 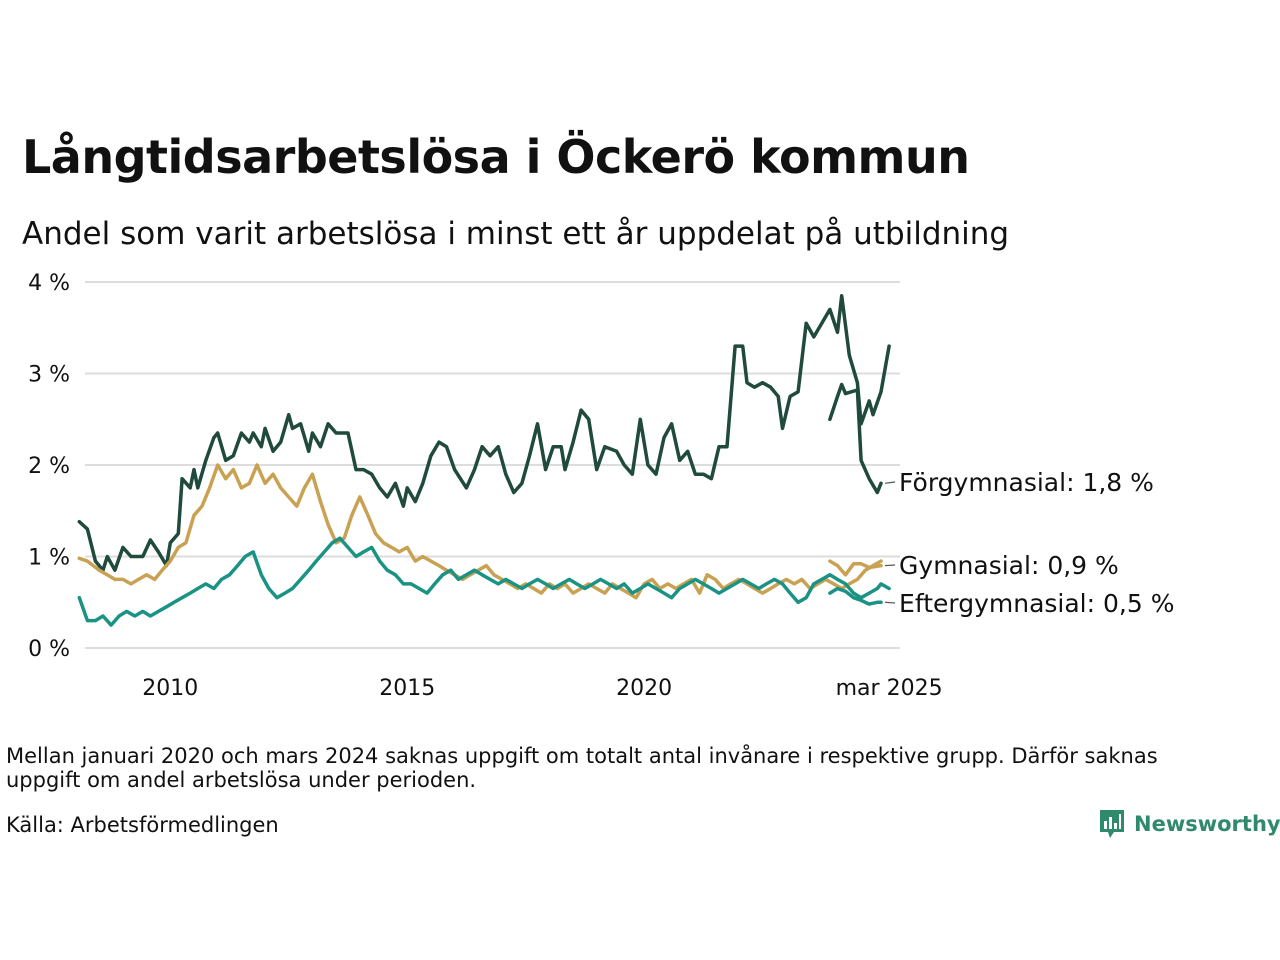 What do you see at coordinates (170, 688) in the screenshot?
I see `x-tick-label: 2010` at bounding box center [170, 688].